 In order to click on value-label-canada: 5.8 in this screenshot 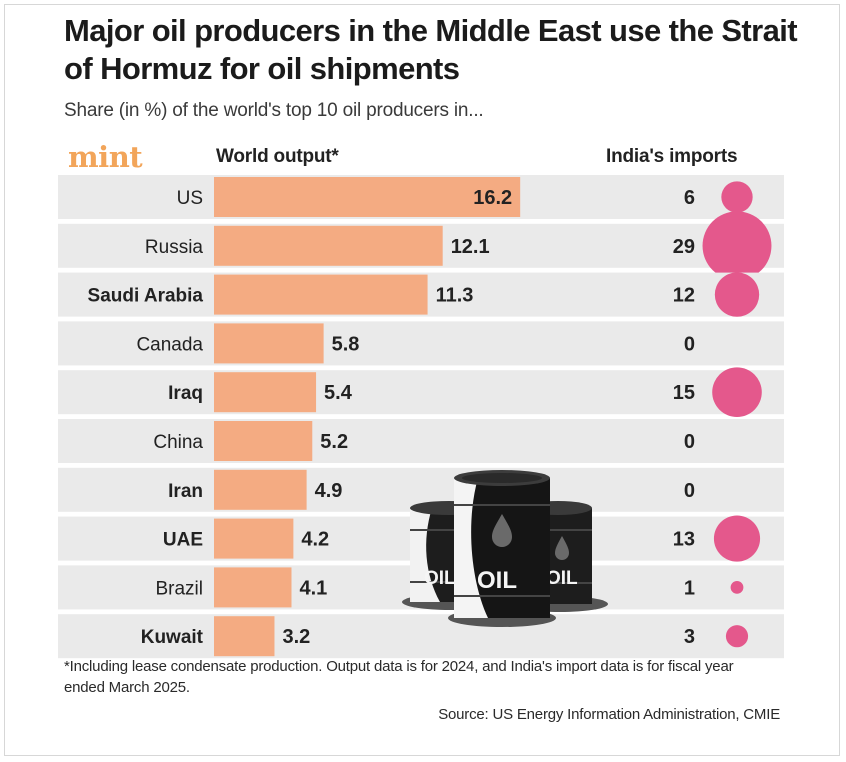, I will do `click(346, 344)`.